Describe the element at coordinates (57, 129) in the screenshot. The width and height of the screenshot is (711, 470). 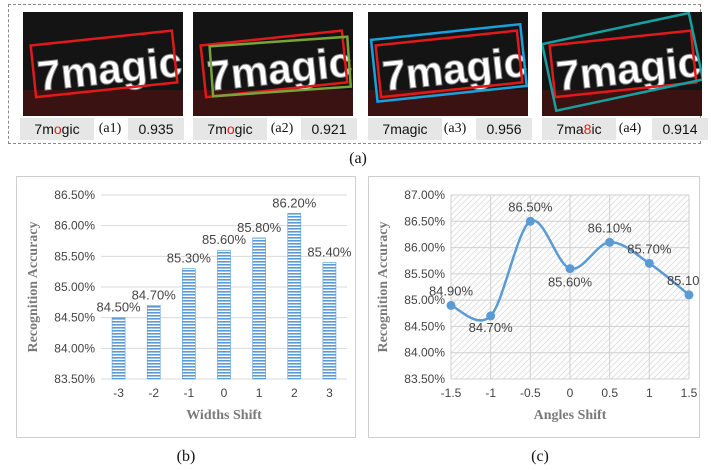
I see `prediction-a1: 7mogic` at that location.